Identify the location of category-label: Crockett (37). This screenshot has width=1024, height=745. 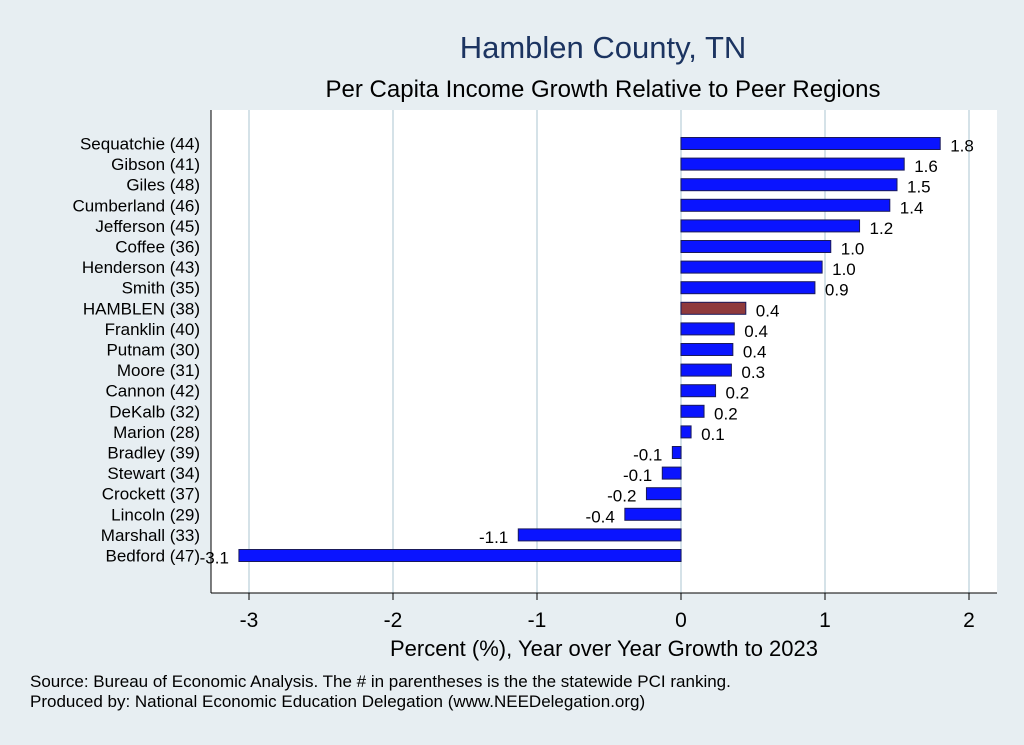
(151, 494).